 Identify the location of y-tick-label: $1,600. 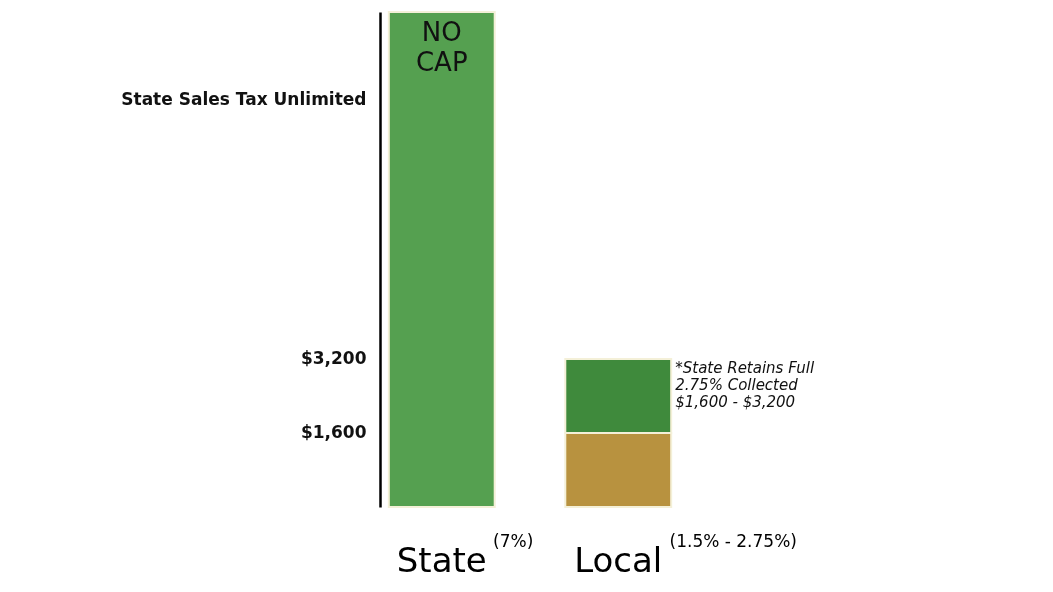
(333, 432).